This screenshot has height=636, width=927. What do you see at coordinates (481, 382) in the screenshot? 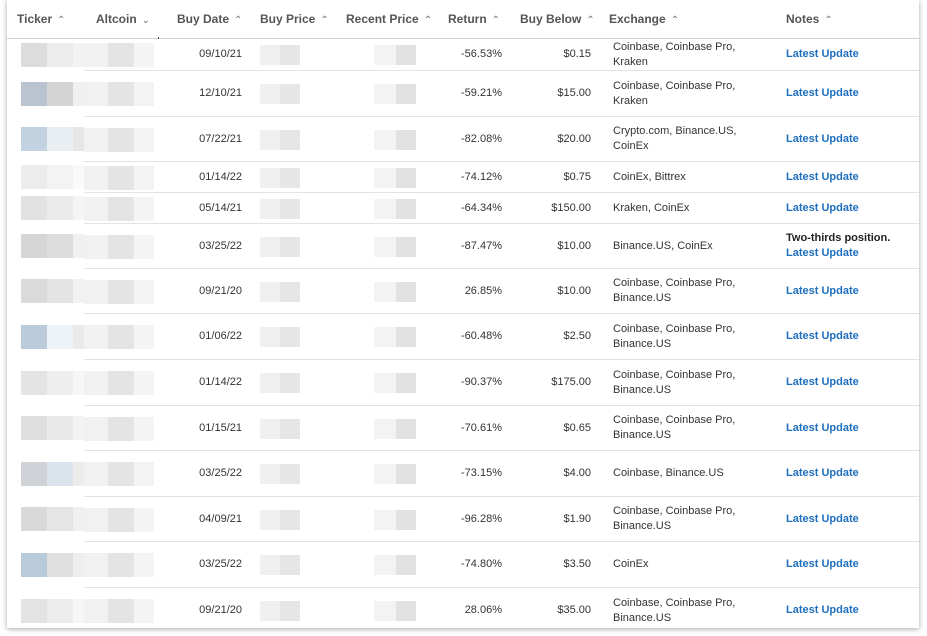
I see `return-text: -90.37%` at bounding box center [481, 382].